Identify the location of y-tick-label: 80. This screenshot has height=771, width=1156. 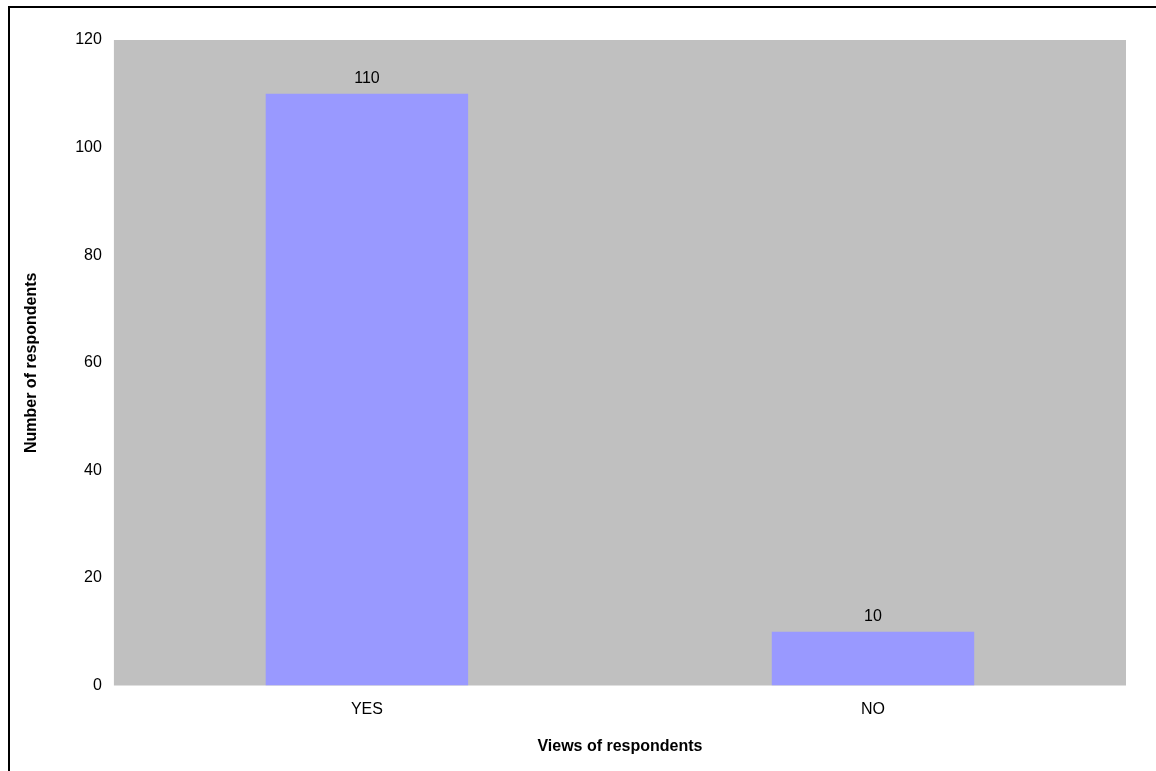
(93, 254).